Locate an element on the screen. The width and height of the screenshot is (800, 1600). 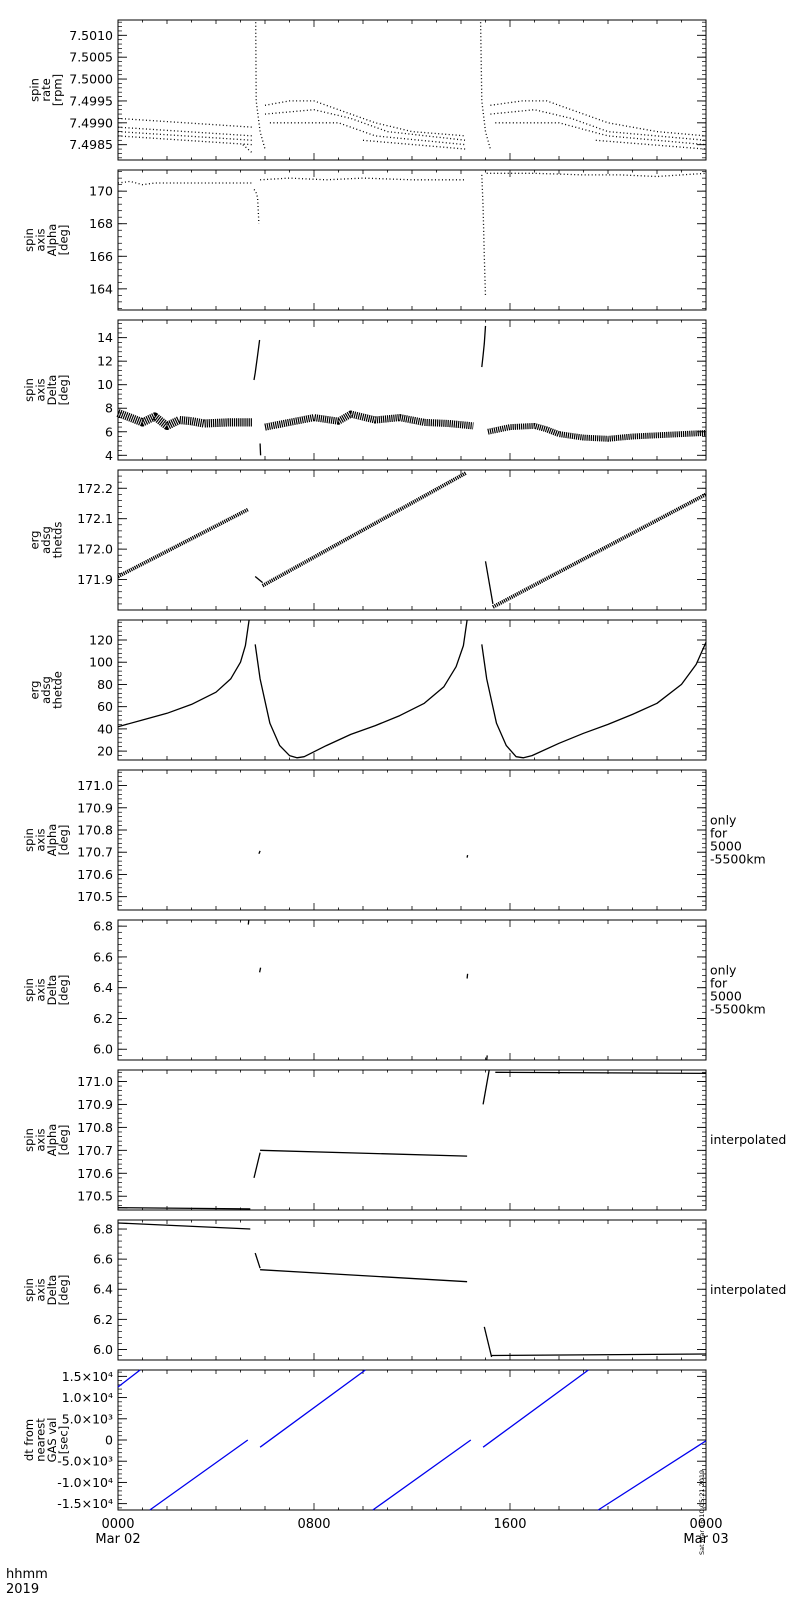
y-tick-label: 5.0×10³ is located at coordinates (87, 1418).